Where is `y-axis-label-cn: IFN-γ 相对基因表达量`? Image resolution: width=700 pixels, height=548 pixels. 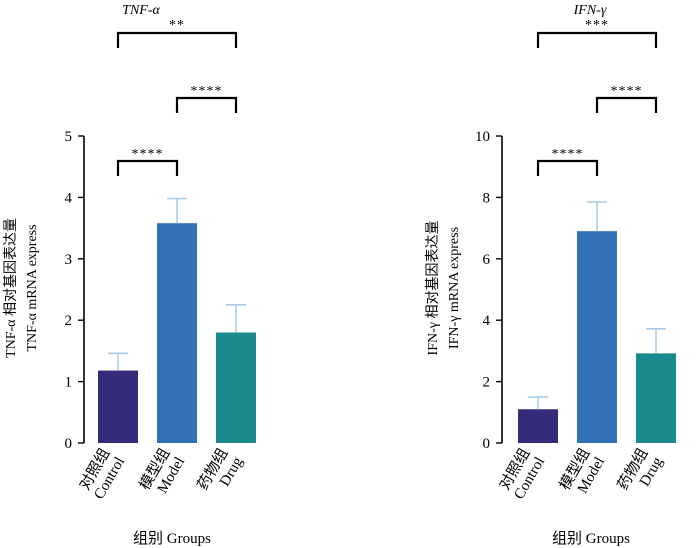 y-axis-label-cn: IFN-γ 相对基因表达量 is located at coordinates (432, 288).